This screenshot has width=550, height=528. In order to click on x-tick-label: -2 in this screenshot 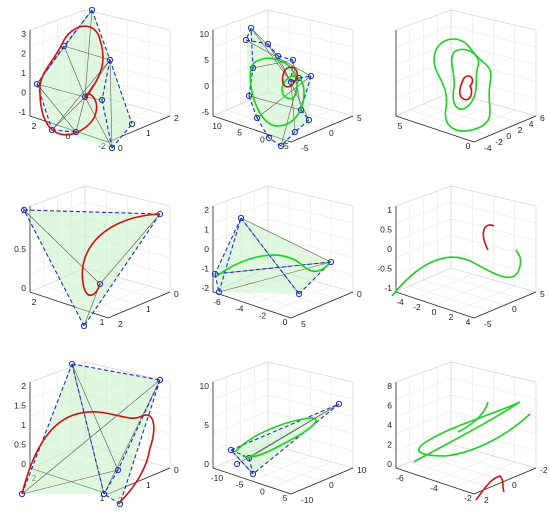, I will do `click(263, 315)`.